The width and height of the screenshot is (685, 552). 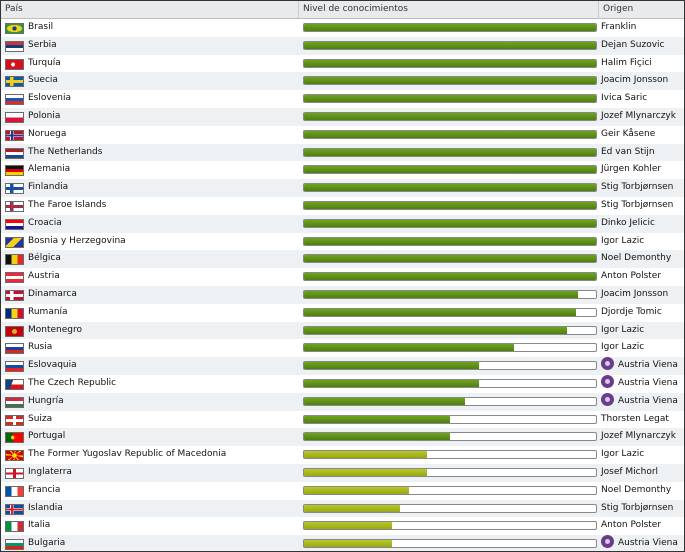 I want to click on table-row: Brasil Franklin, so click(x=342, y=28).